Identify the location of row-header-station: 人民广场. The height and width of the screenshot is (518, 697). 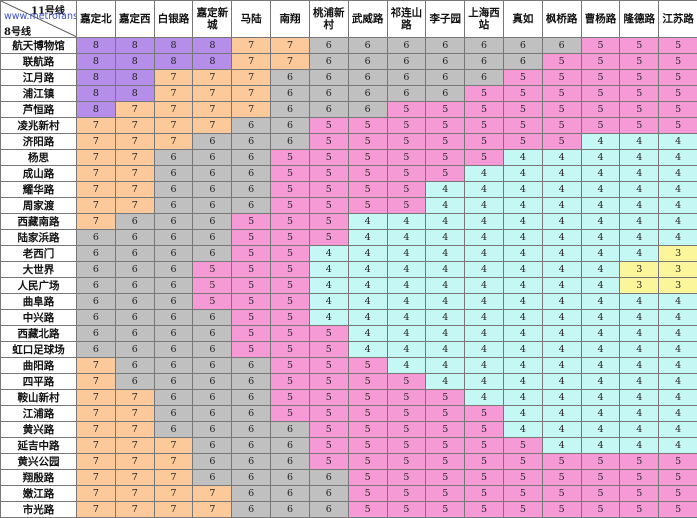
(39, 286).